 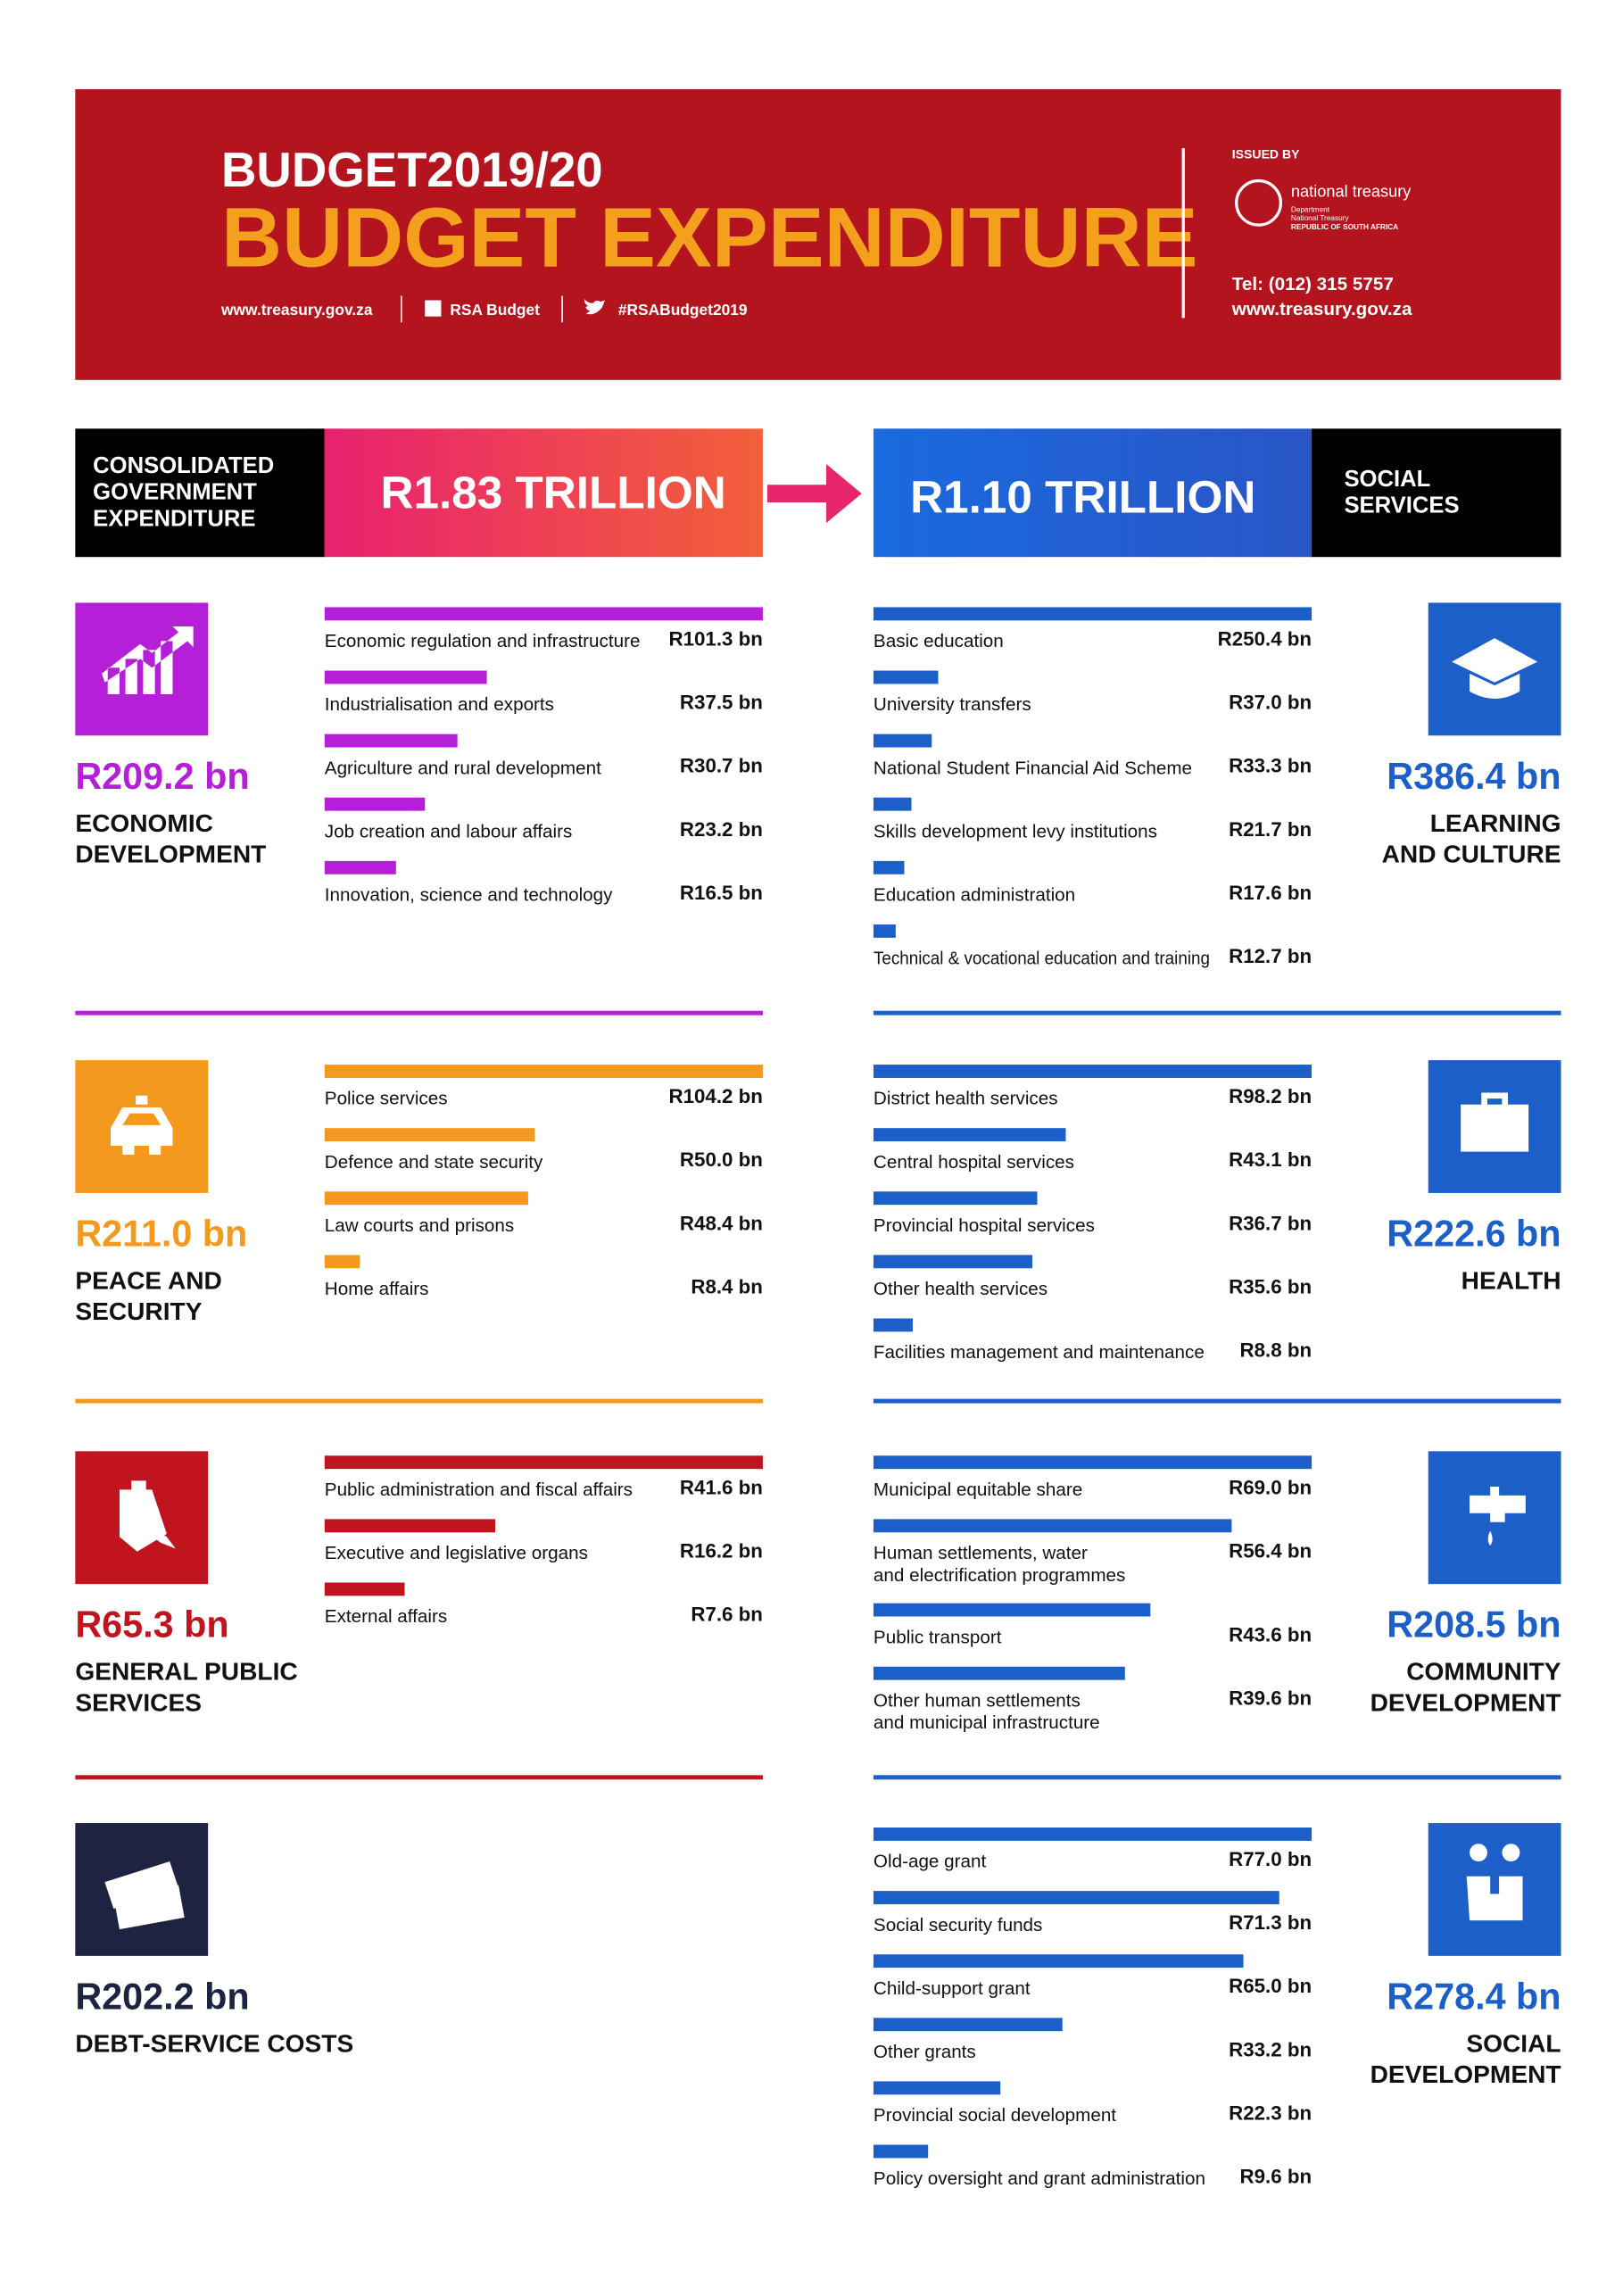 What do you see at coordinates (1511, 1280) in the screenshot?
I see `category-name: HEALTH` at bounding box center [1511, 1280].